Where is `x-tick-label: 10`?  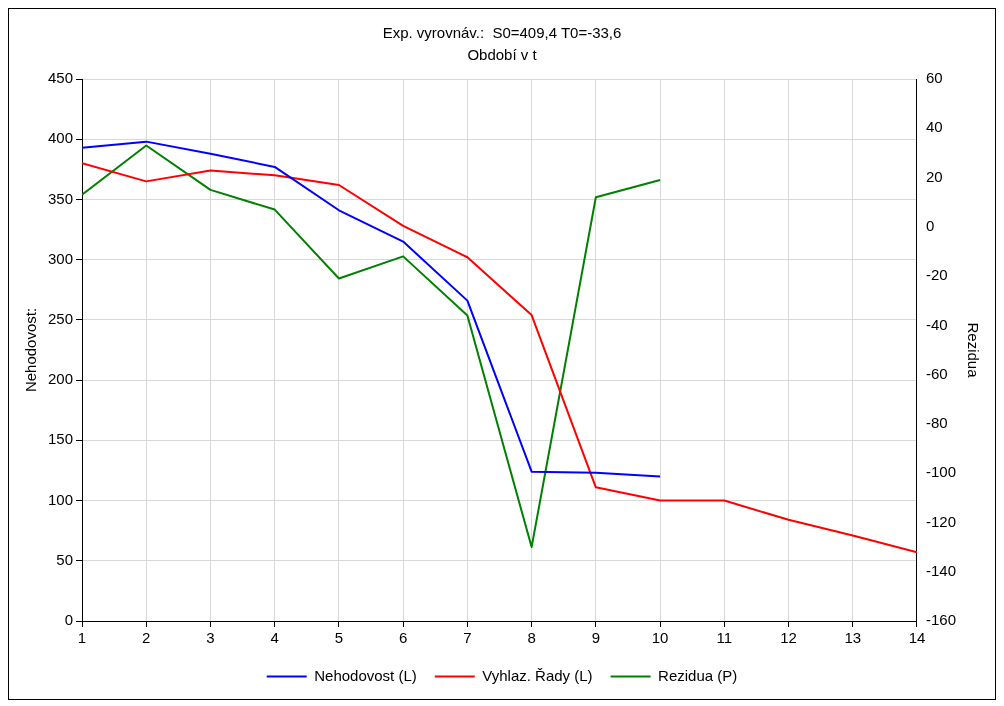
x-tick-label: 10 is located at coordinates (660, 638).